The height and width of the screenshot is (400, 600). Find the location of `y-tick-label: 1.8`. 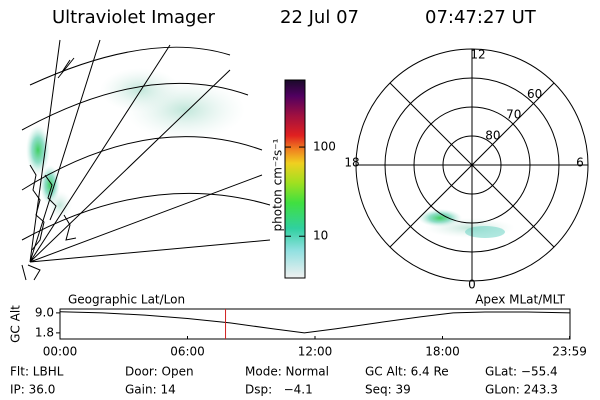

y-tick-label: 1.8 is located at coordinates (44, 332).